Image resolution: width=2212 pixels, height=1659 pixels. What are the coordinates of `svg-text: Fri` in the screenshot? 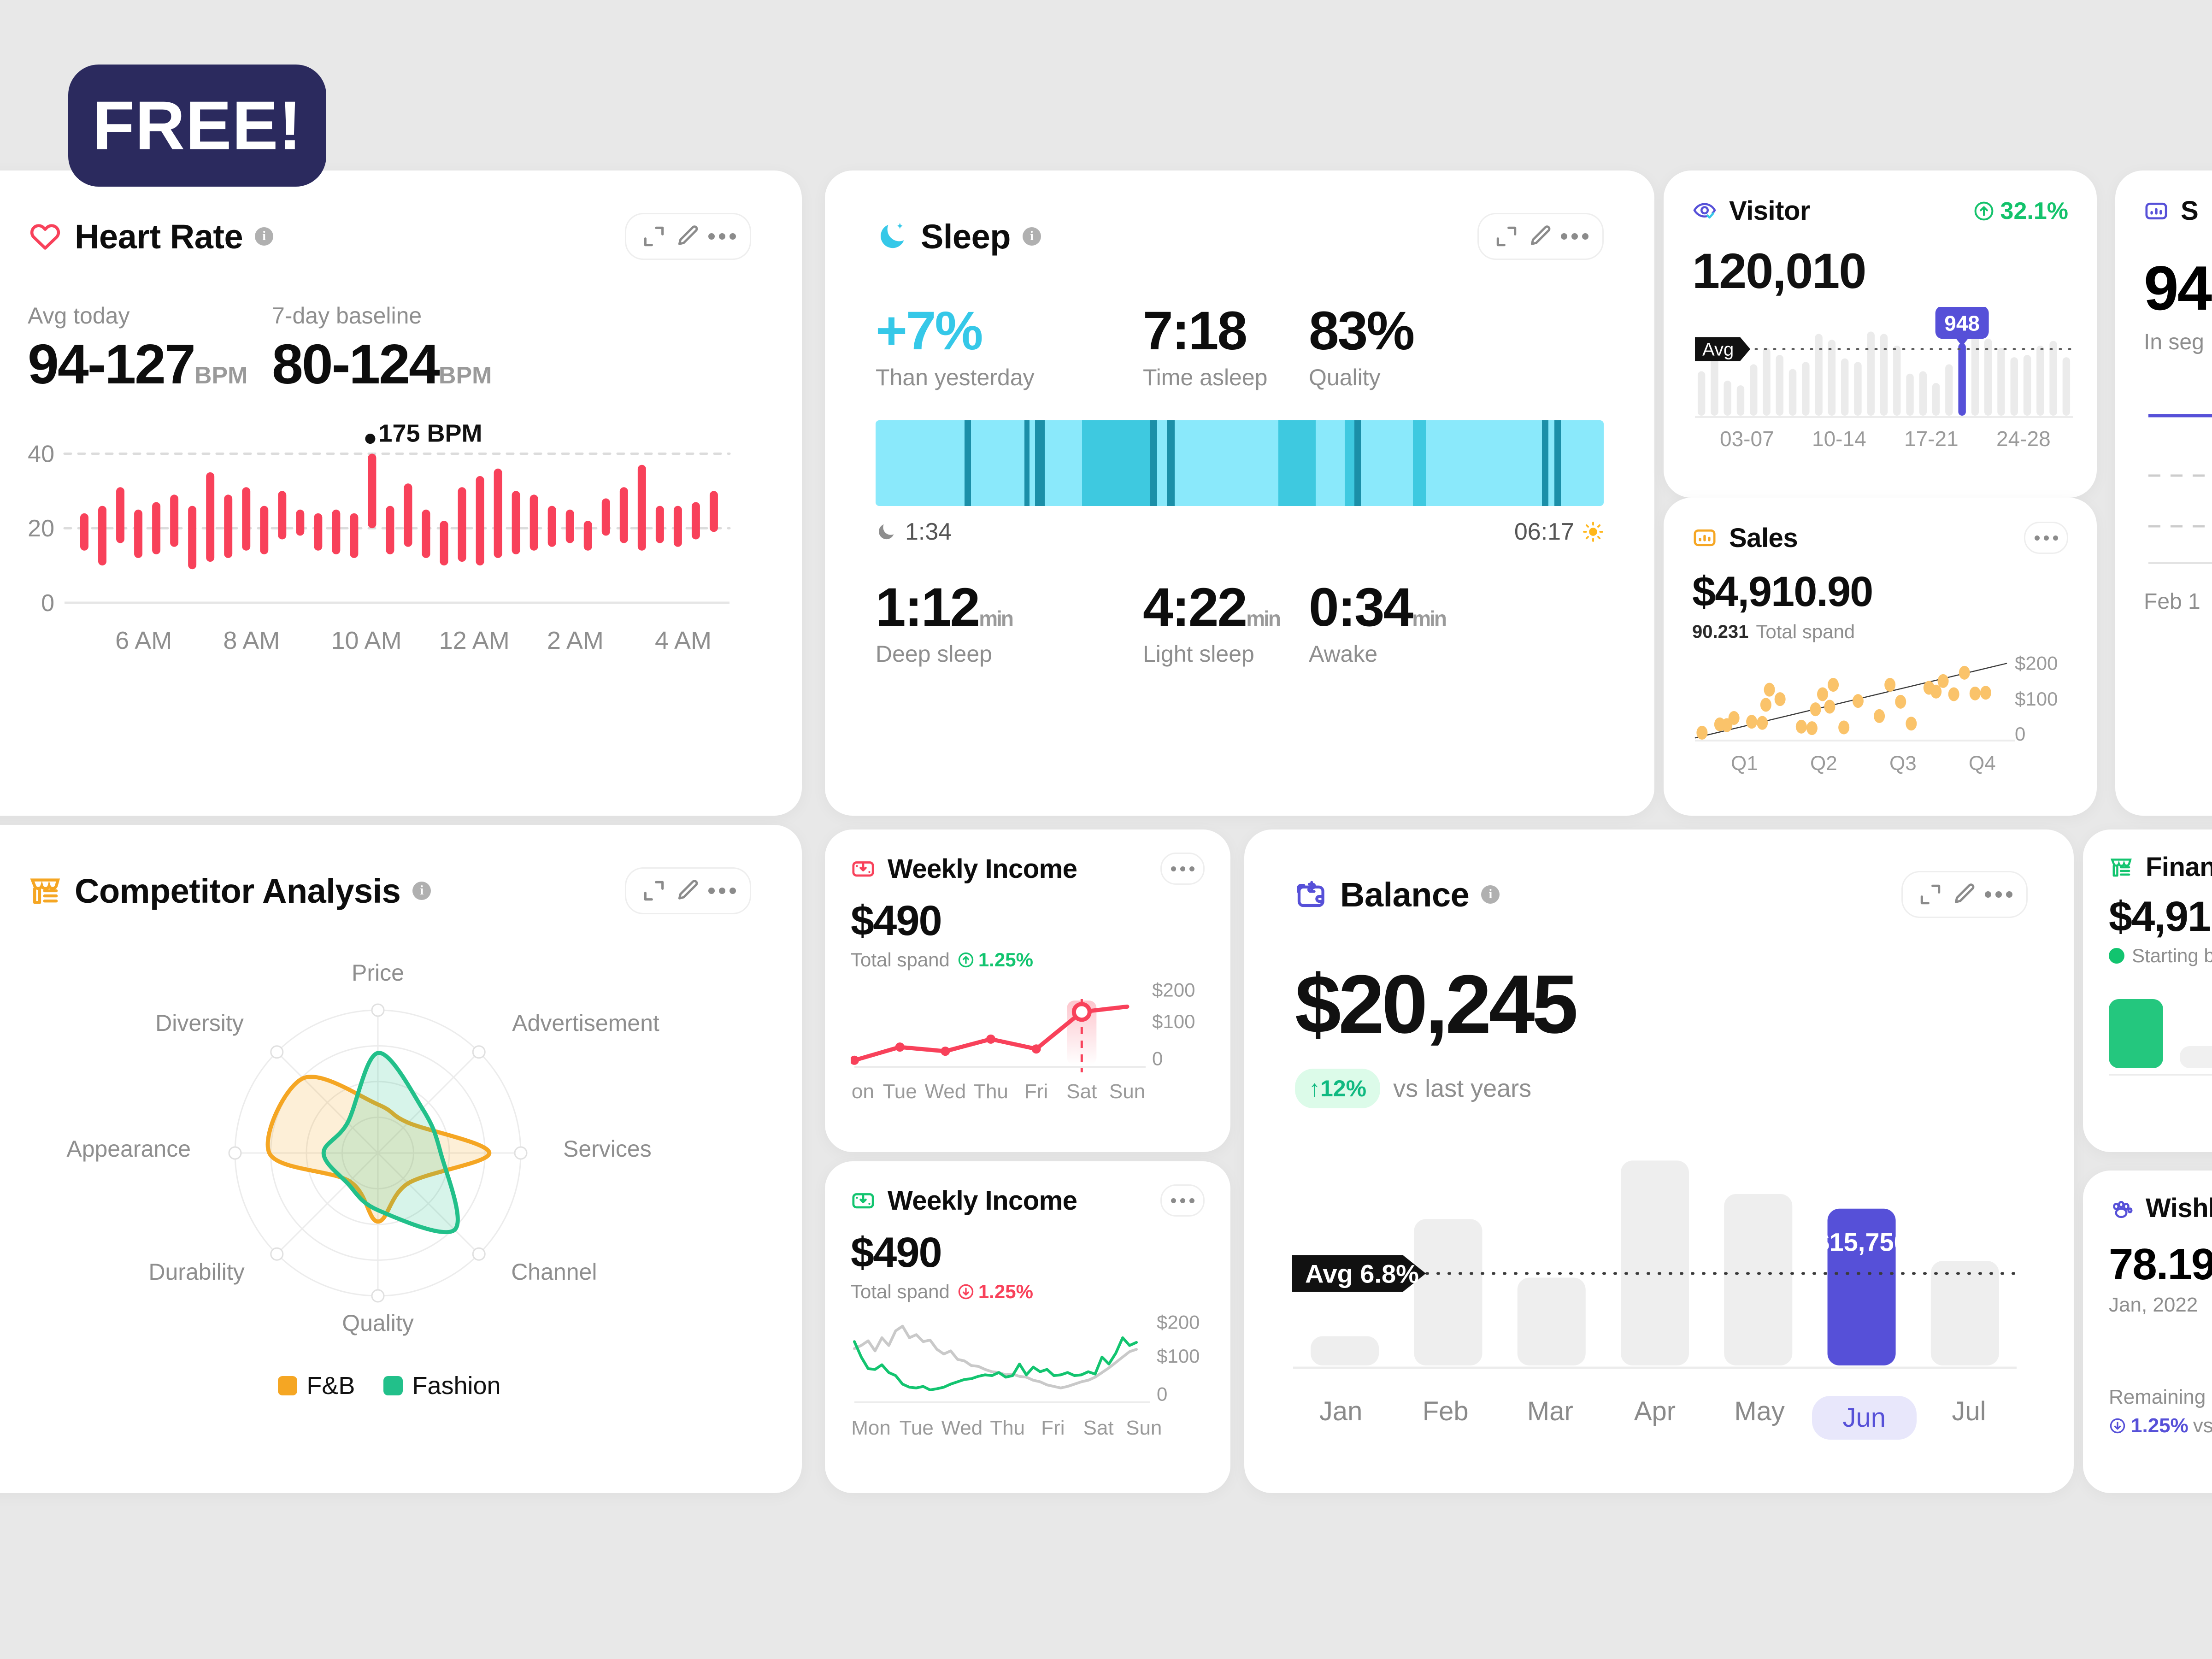 It's located at (1053, 1428).